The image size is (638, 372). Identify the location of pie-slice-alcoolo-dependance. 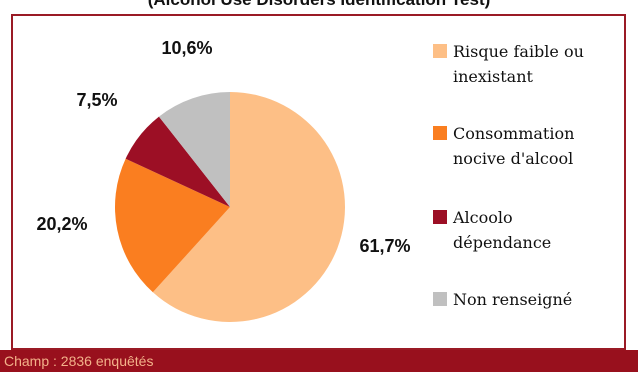
(177, 161).